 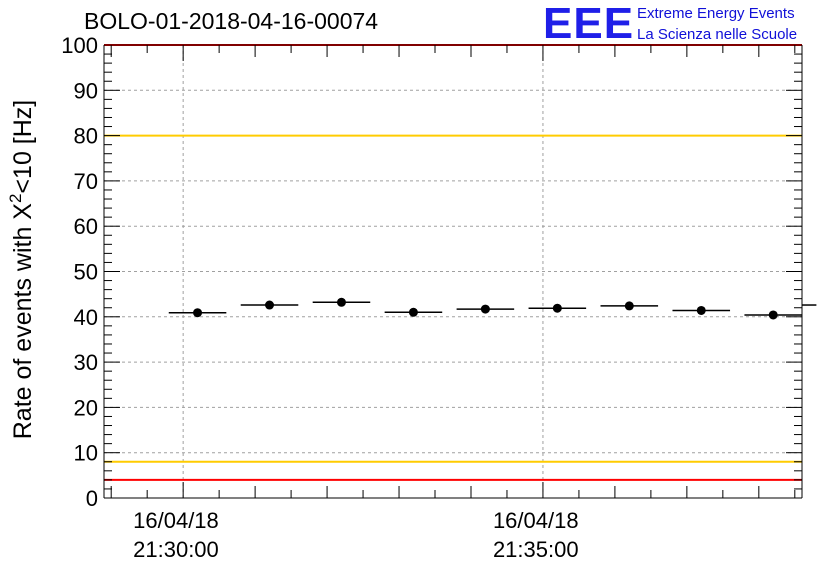 I want to click on y-tick-label: 20, so click(x=86, y=407).